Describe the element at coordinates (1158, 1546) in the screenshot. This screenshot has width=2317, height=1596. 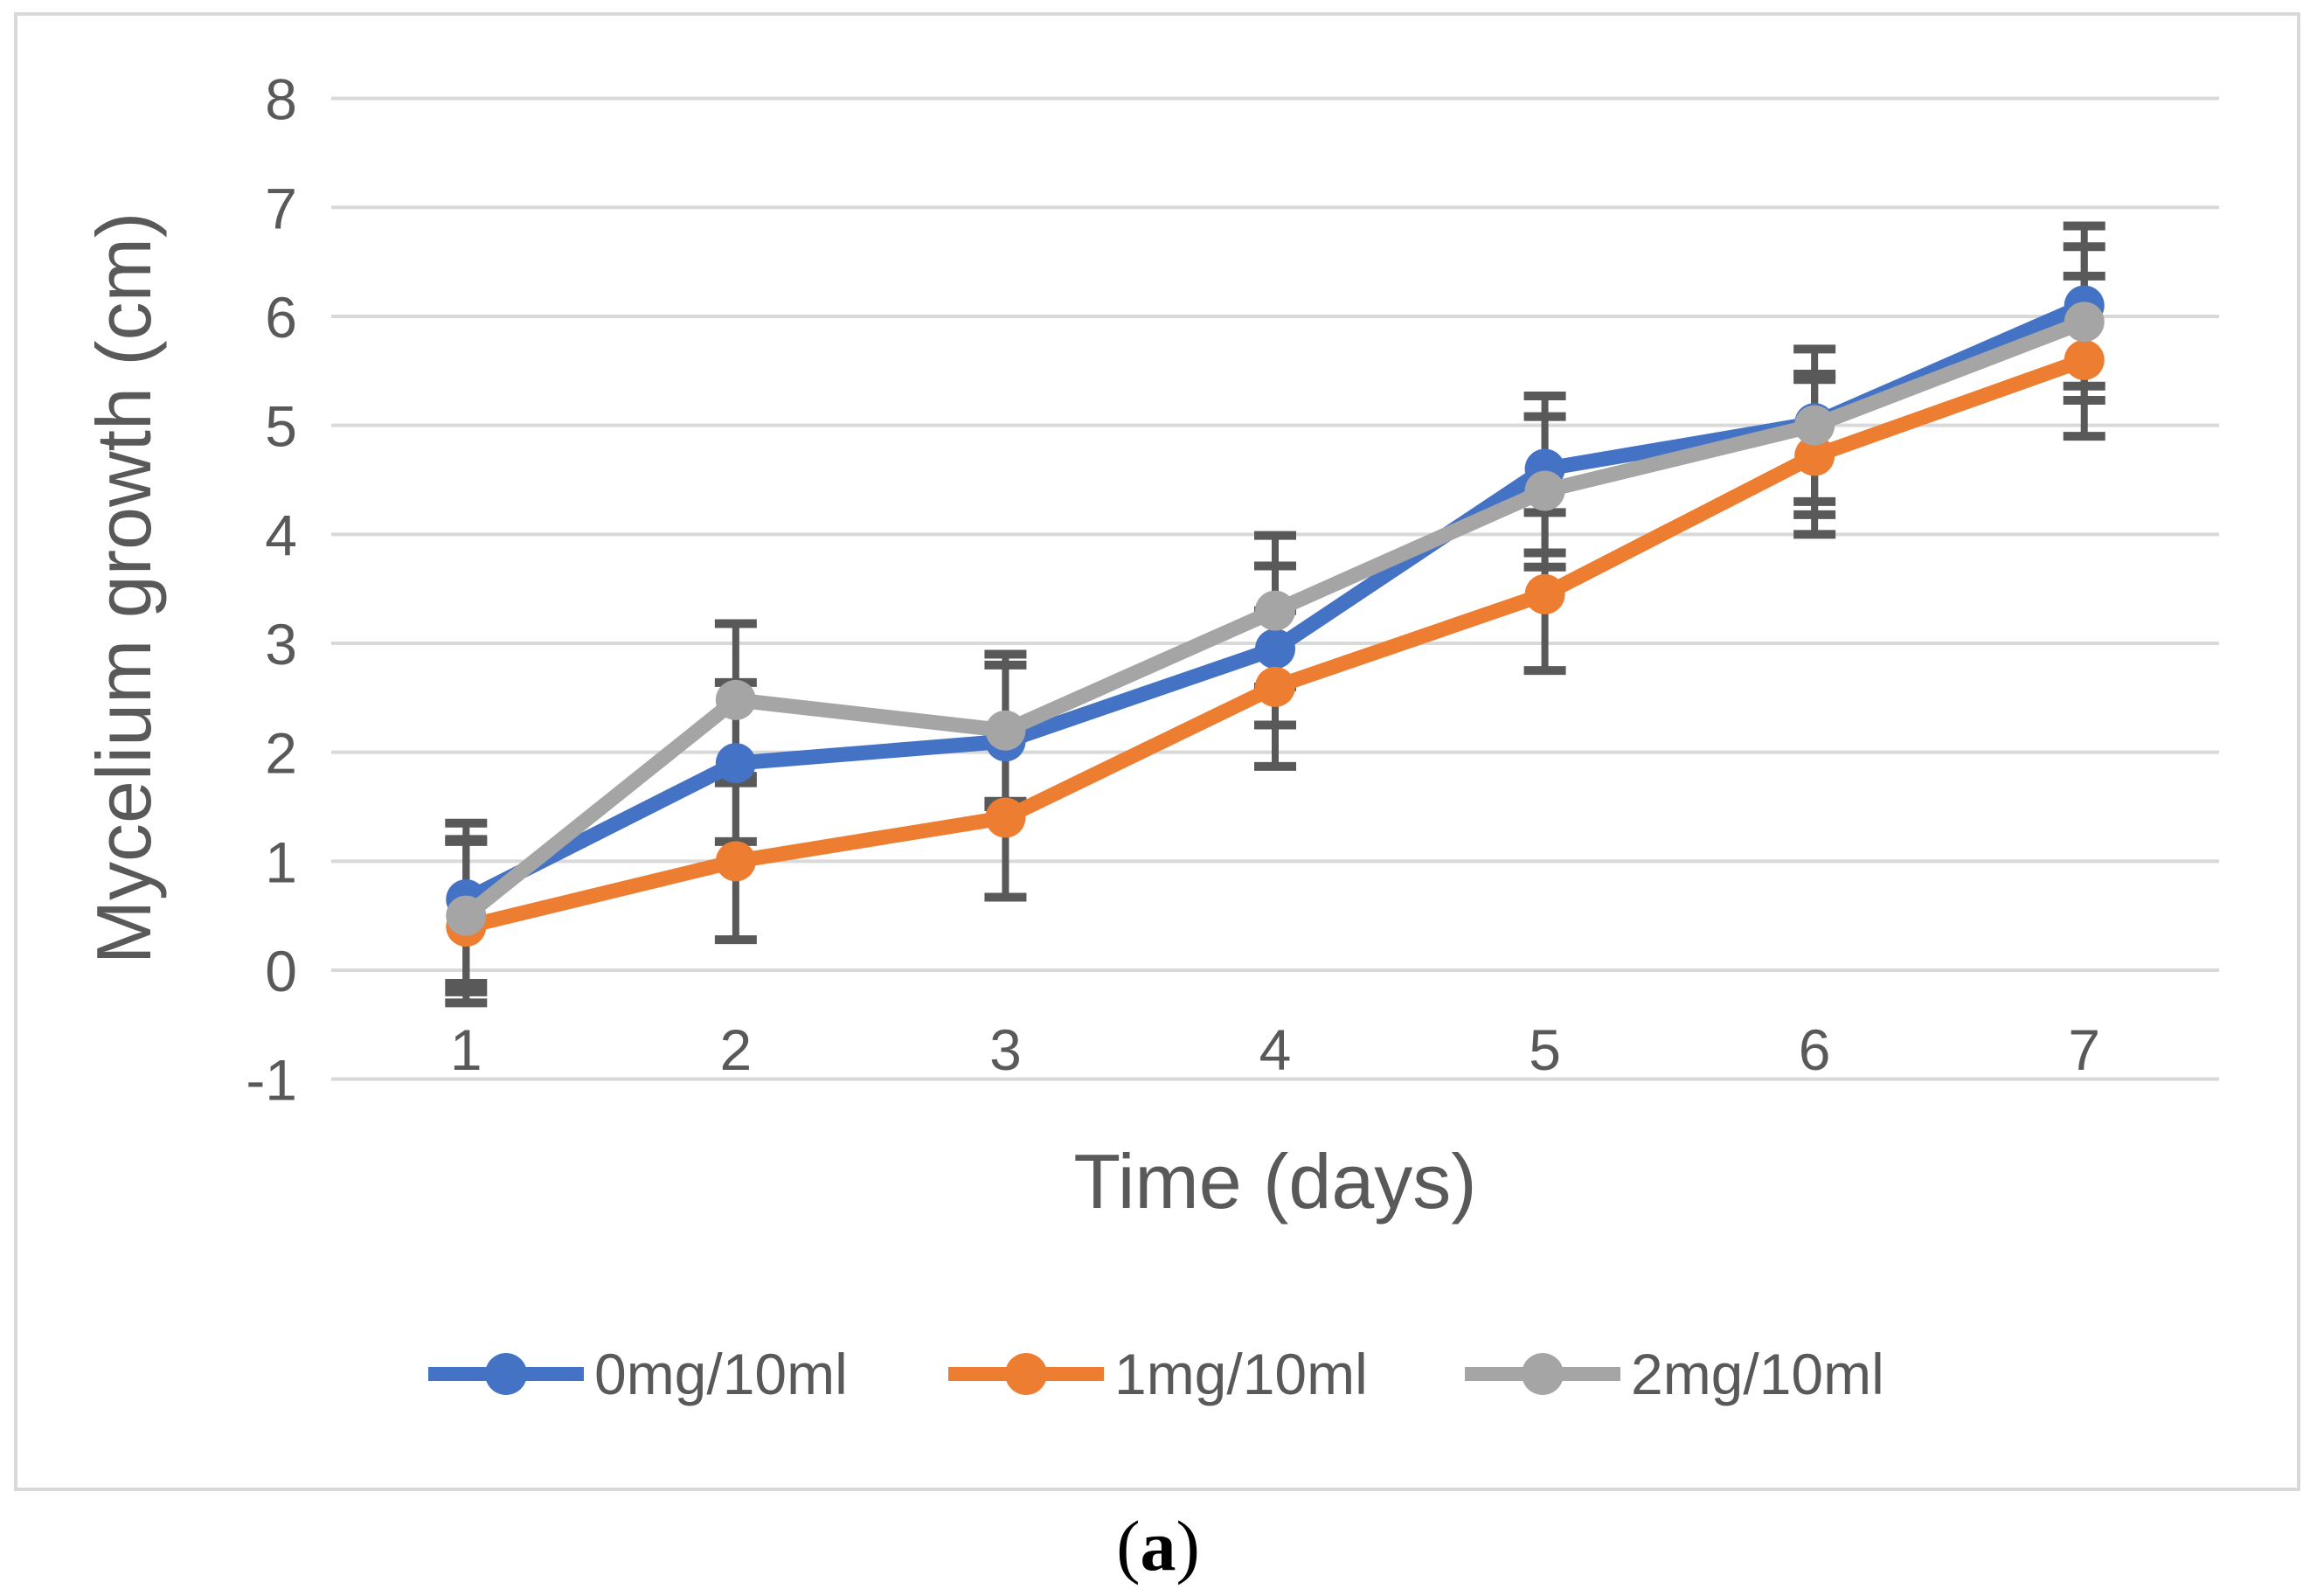
I see `figure-caption: (a)` at that location.